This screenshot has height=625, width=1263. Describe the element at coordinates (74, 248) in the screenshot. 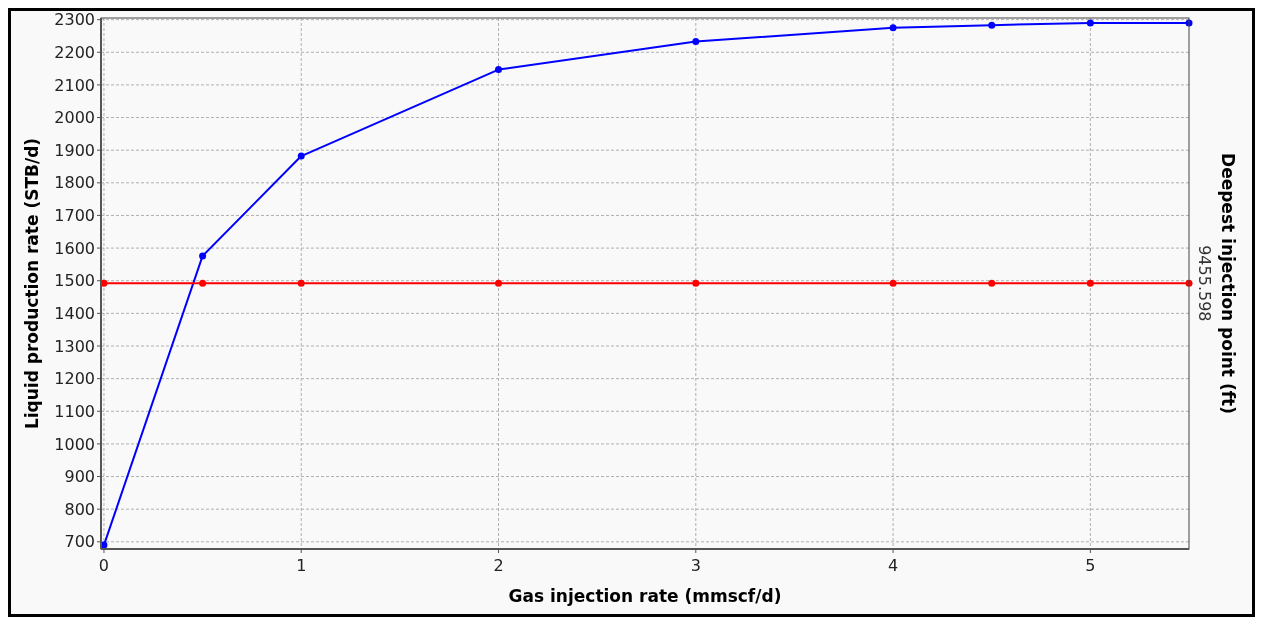

I see `y-tick-label: 1600` at that location.